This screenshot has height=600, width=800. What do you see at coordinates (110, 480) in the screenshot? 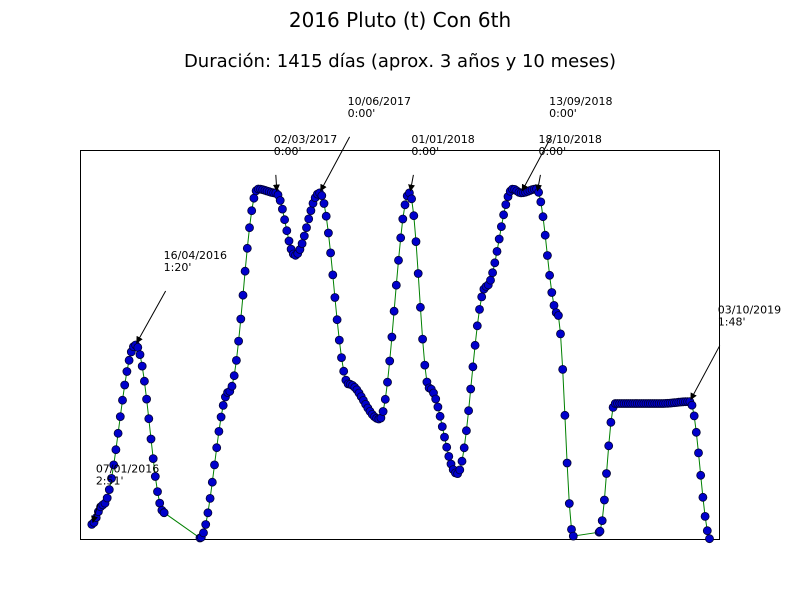
I see `annotation-label: 2:51'` at bounding box center [110, 480].